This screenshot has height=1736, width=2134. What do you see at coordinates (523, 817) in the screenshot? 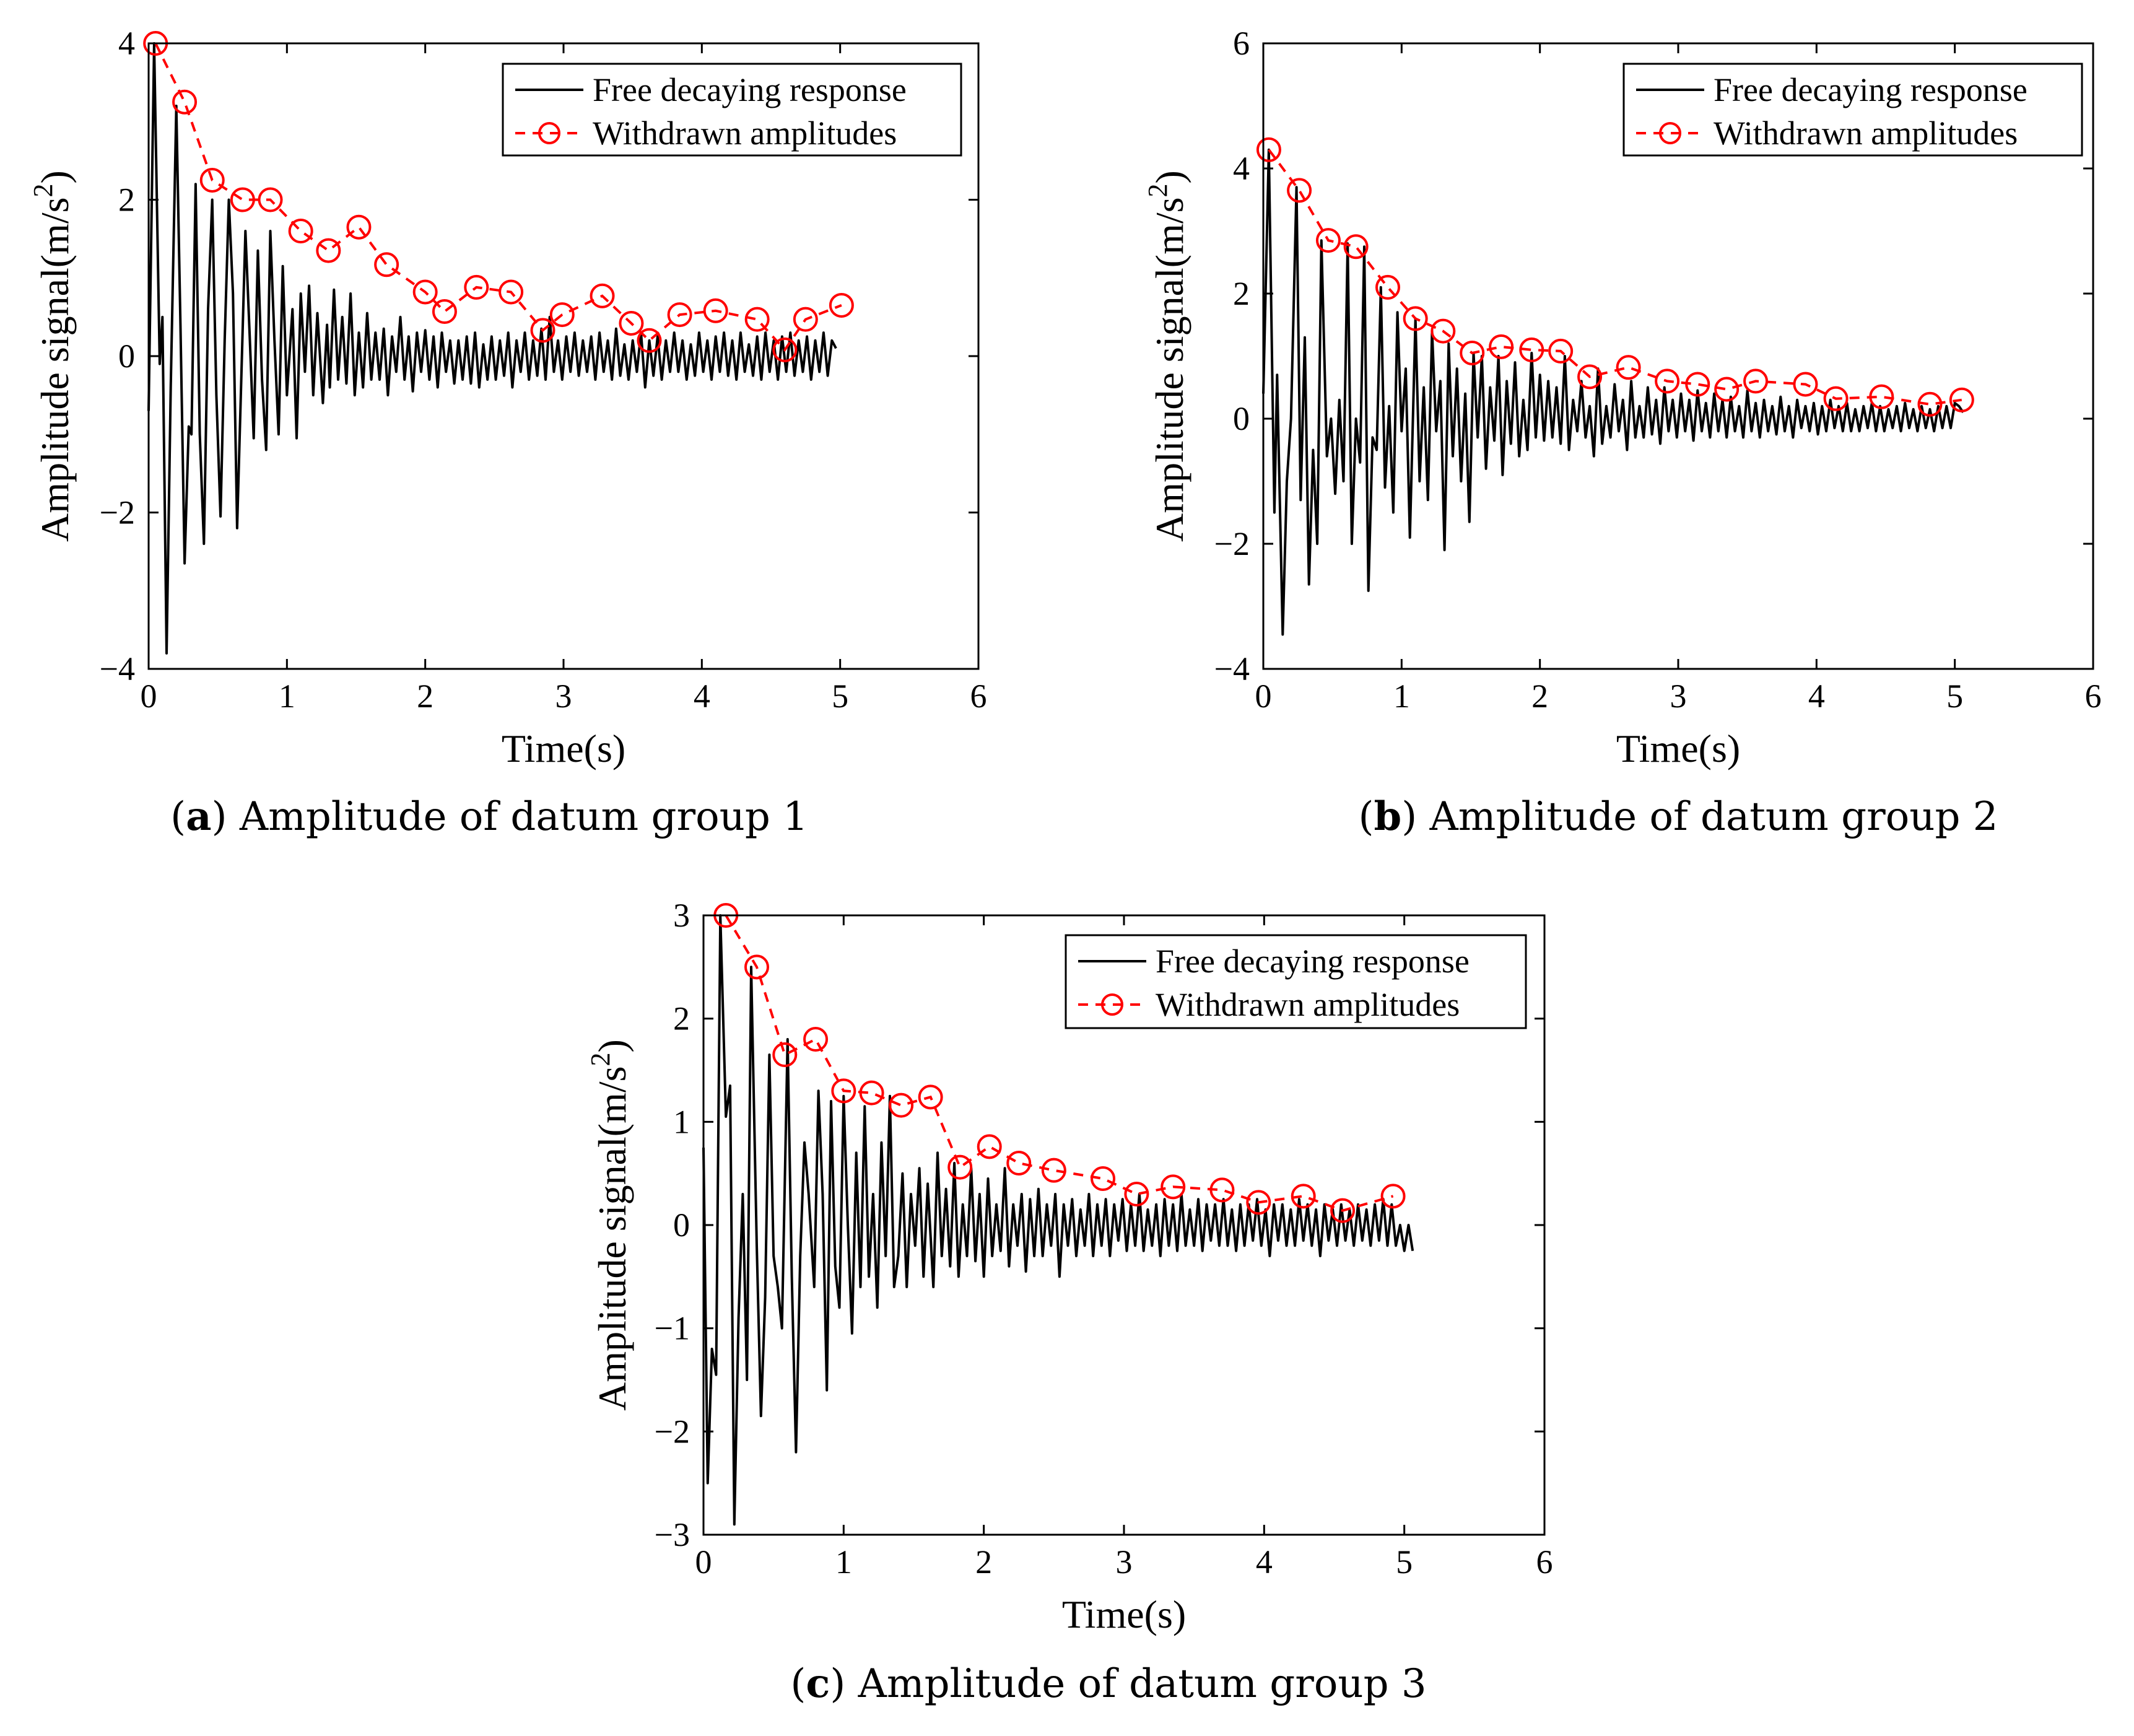
I see `caption-text: Amplitude of datum group 1` at bounding box center [523, 817].